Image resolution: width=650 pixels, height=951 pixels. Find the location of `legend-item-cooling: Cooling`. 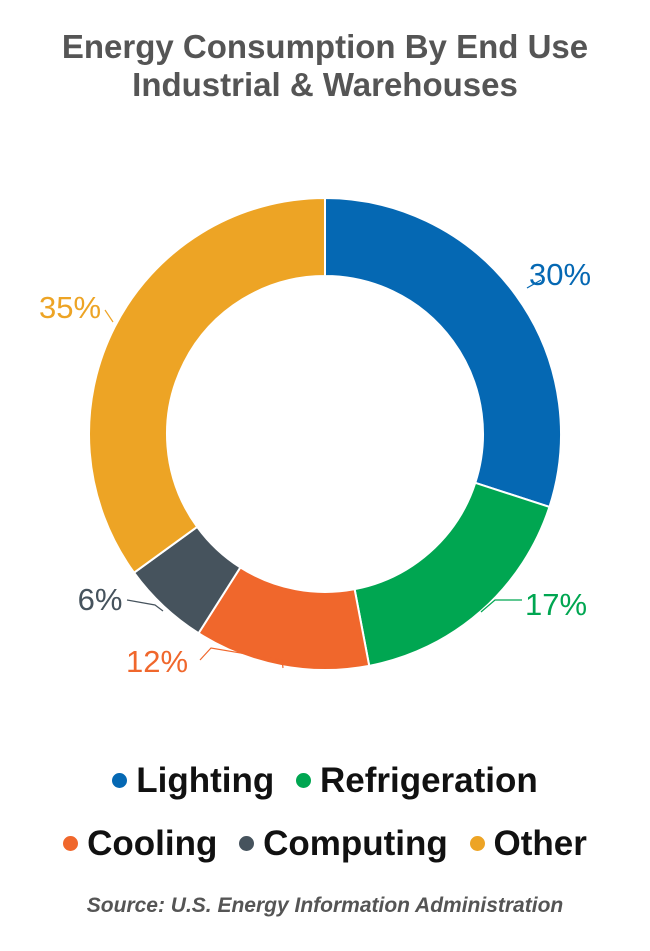

legend-item-cooling: Cooling is located at coordinates (140, 844).